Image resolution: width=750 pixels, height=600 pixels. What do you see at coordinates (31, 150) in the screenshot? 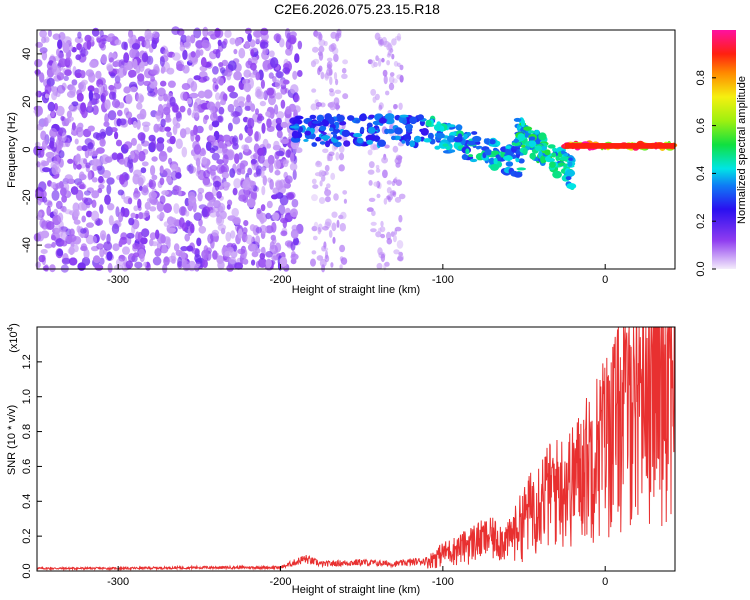
I see `spectrogram-y-ticks: -40 -20 0 20 40` at bounding box center [31, 150].